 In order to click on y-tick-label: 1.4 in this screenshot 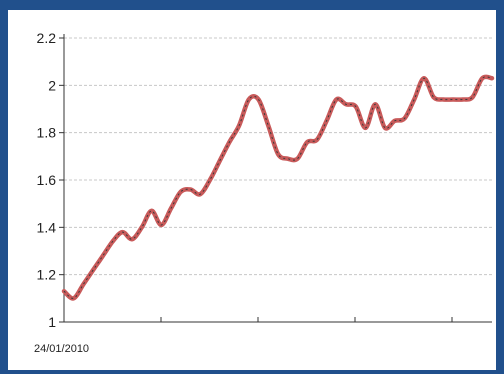, I will do `click(47, 227)`.